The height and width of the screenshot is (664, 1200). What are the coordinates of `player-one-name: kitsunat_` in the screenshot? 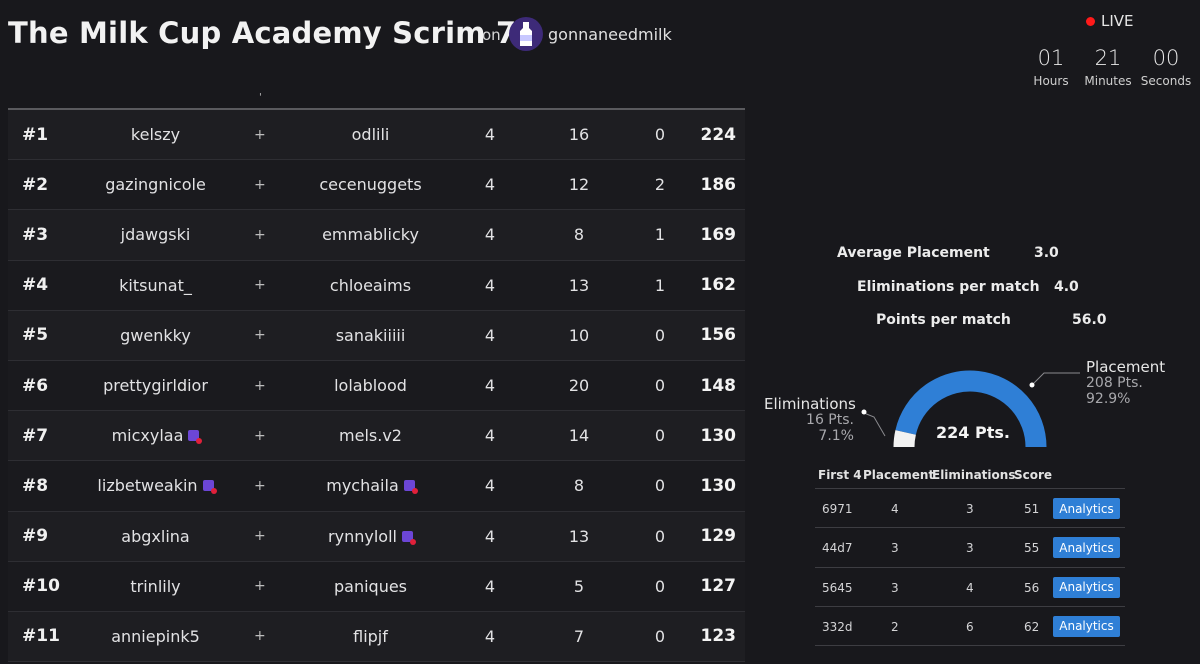 It's located at (155, 285).